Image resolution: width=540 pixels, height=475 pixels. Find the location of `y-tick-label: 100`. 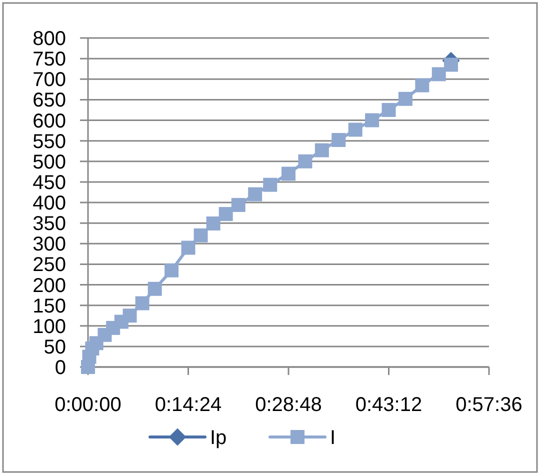

y-tick-label: 100 is located at coordinates (49, 327).